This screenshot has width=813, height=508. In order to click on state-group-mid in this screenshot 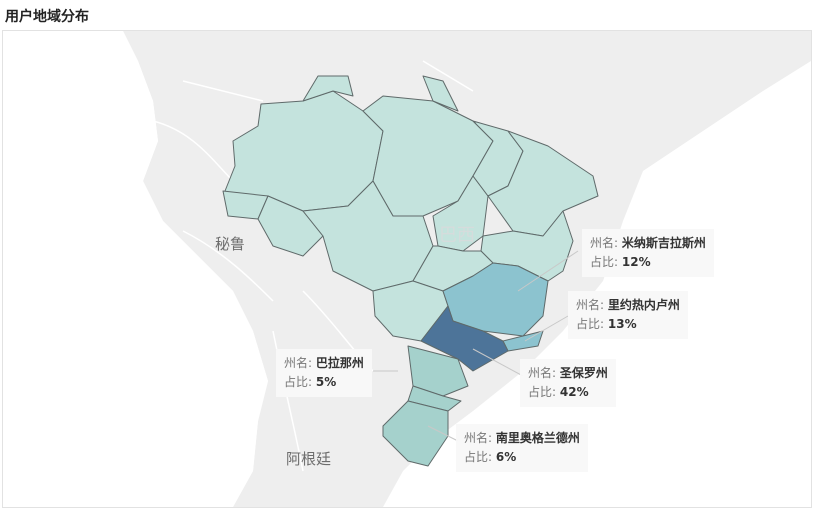, I will do `click(425, 406)`.